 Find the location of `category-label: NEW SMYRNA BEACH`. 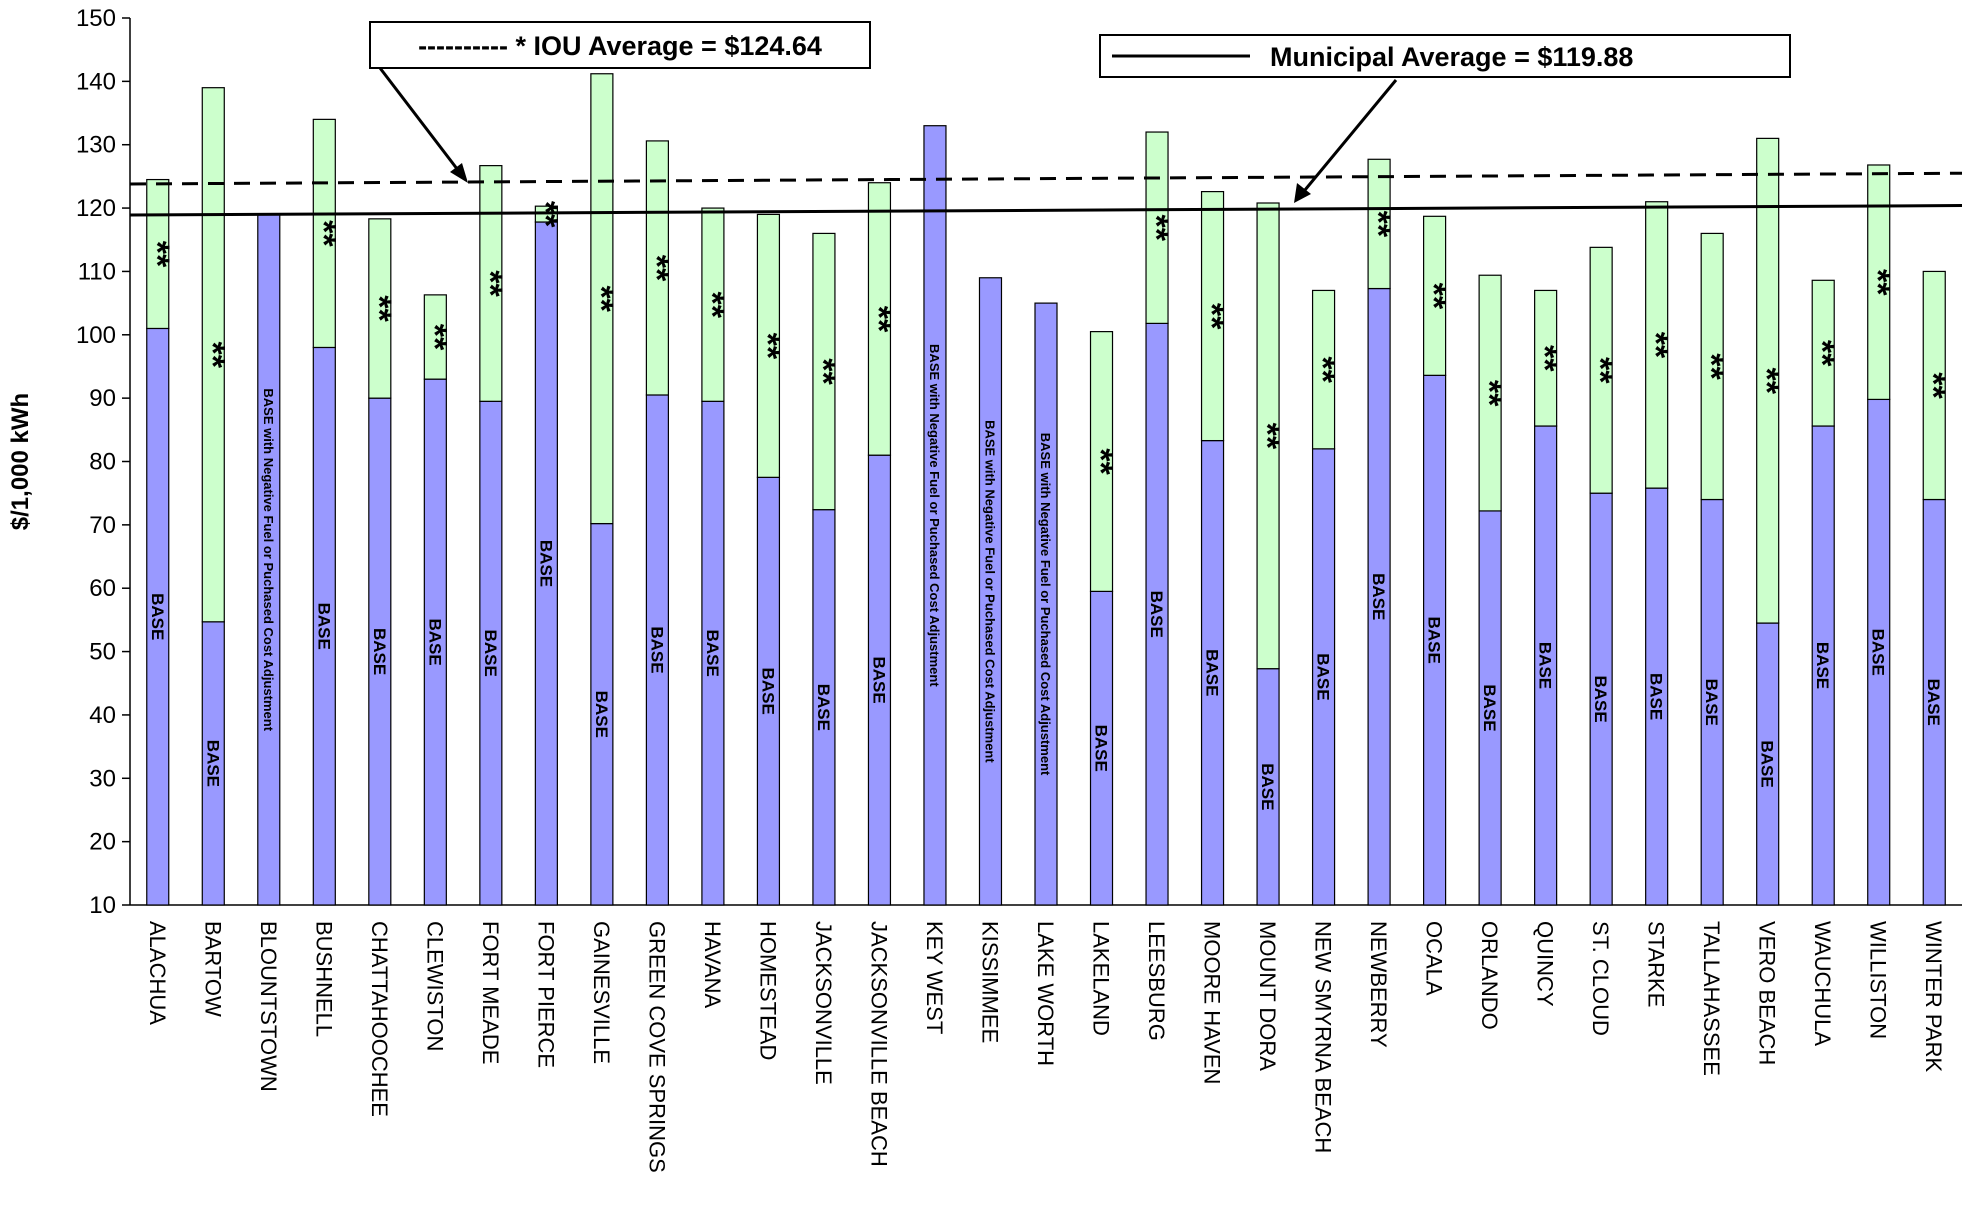

category-label: NEW SMYRNA BEACH is located at coordinates (1323, 1037).